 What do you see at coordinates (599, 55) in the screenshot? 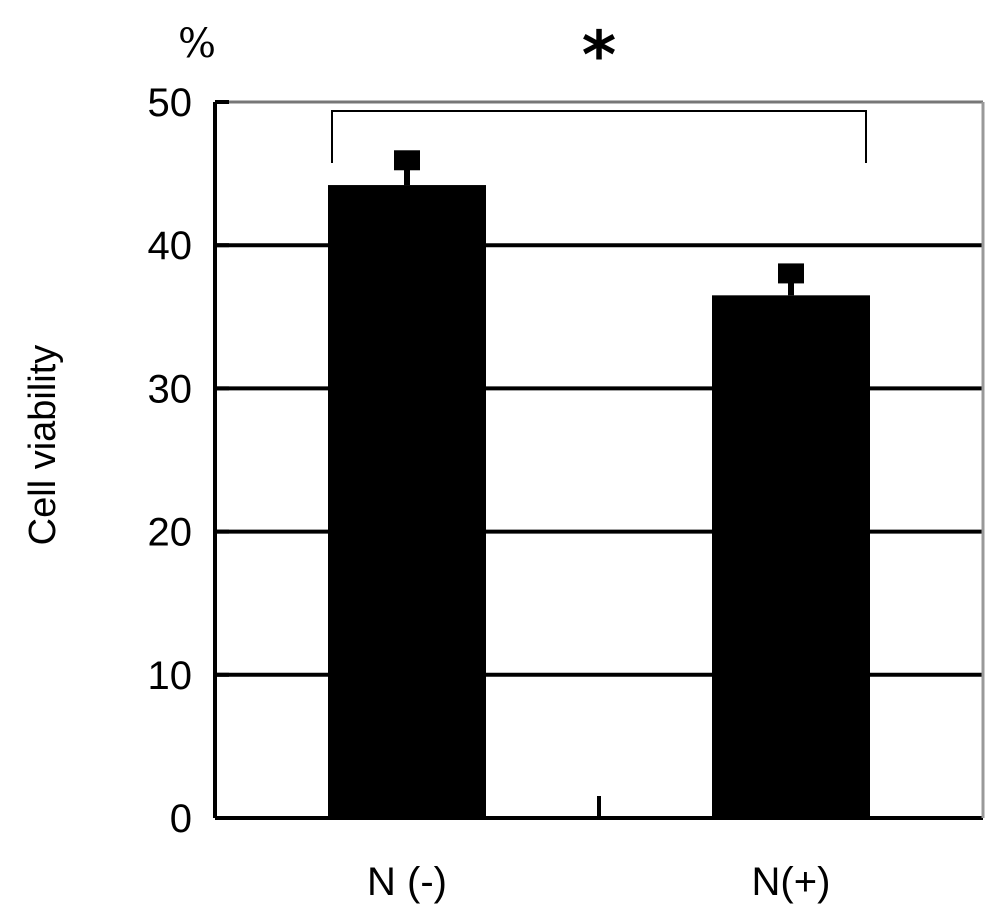
I see `significance-marker: *` at bounding box center [599, 55].